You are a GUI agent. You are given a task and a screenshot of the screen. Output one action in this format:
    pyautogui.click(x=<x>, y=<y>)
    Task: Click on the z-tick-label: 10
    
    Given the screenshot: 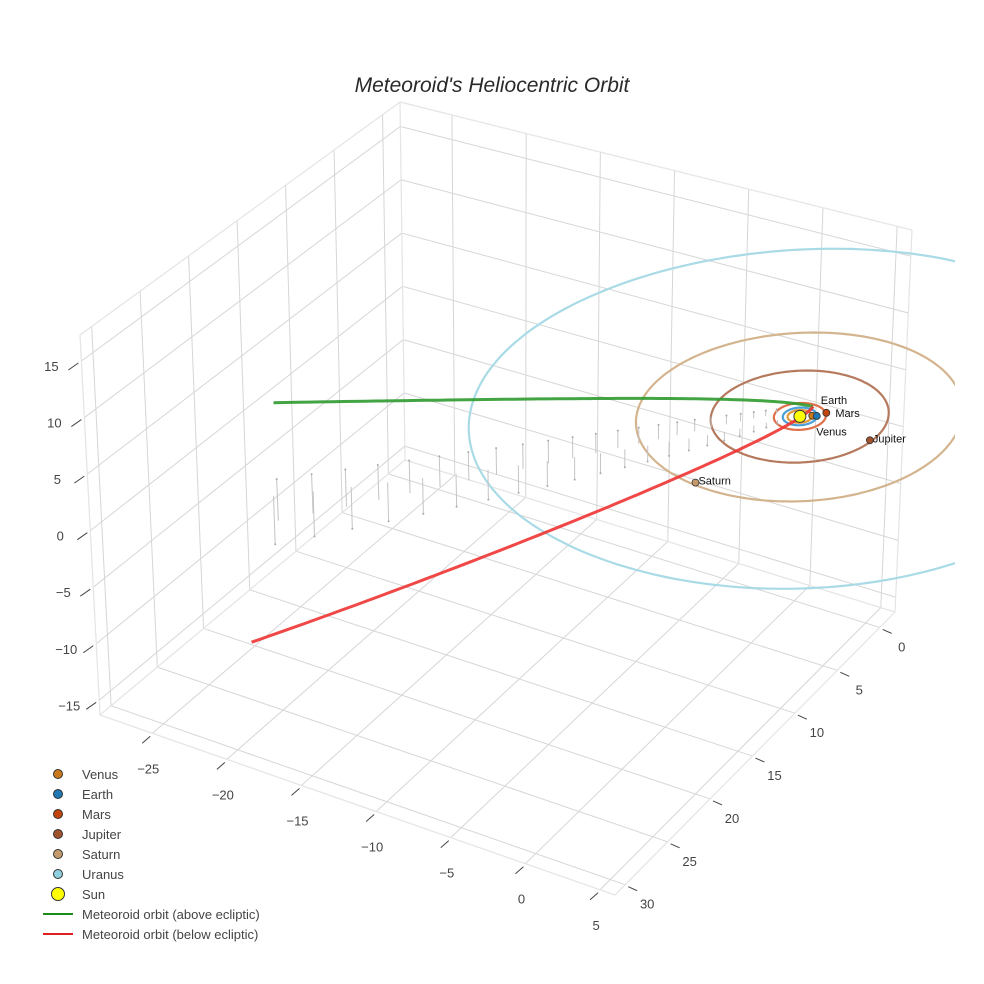 What is the action you would take?
    pyautogui.click(x=54, y=423)
    